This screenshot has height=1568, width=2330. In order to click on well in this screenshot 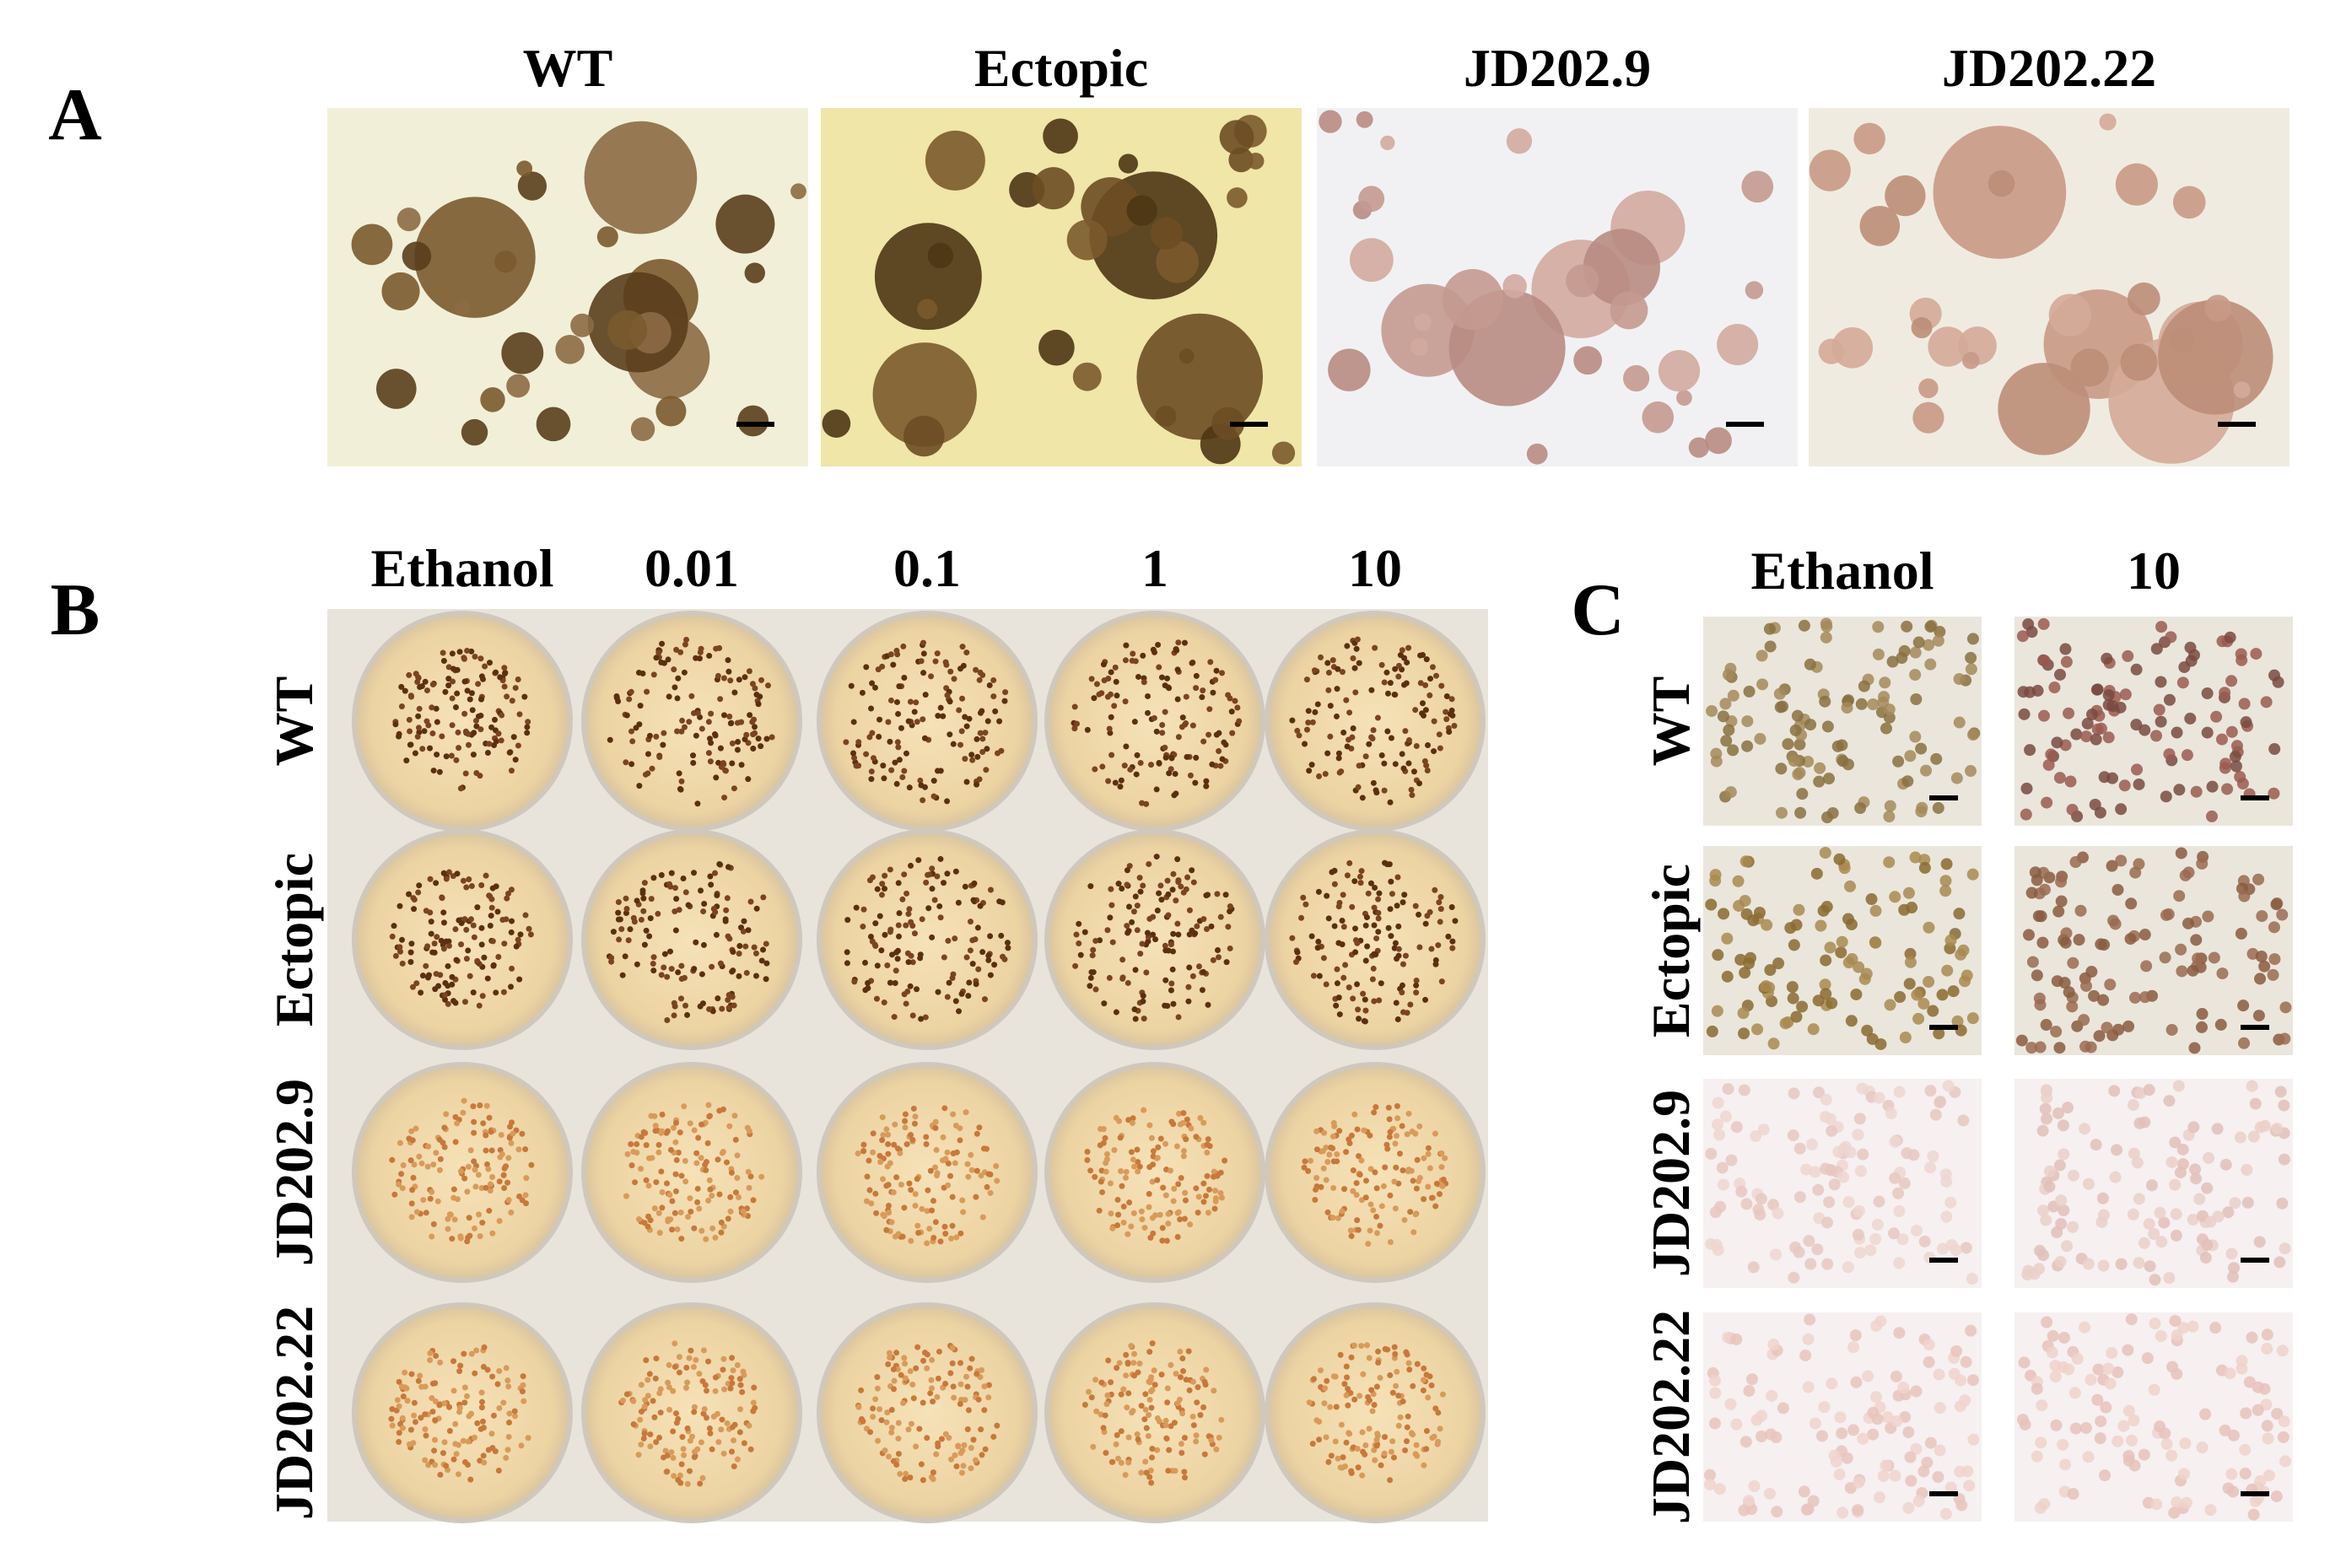, I will do `click(1154, 939)`.